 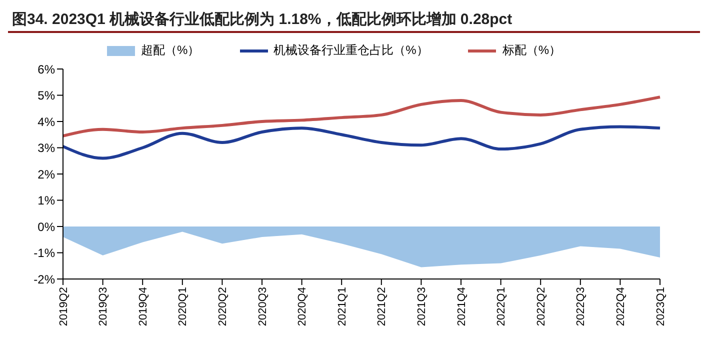 What do you see at coordinates (262, 306) in the screenshot?
I see `x-tick-label: 2020Q3` at bounding box center [262, 306].